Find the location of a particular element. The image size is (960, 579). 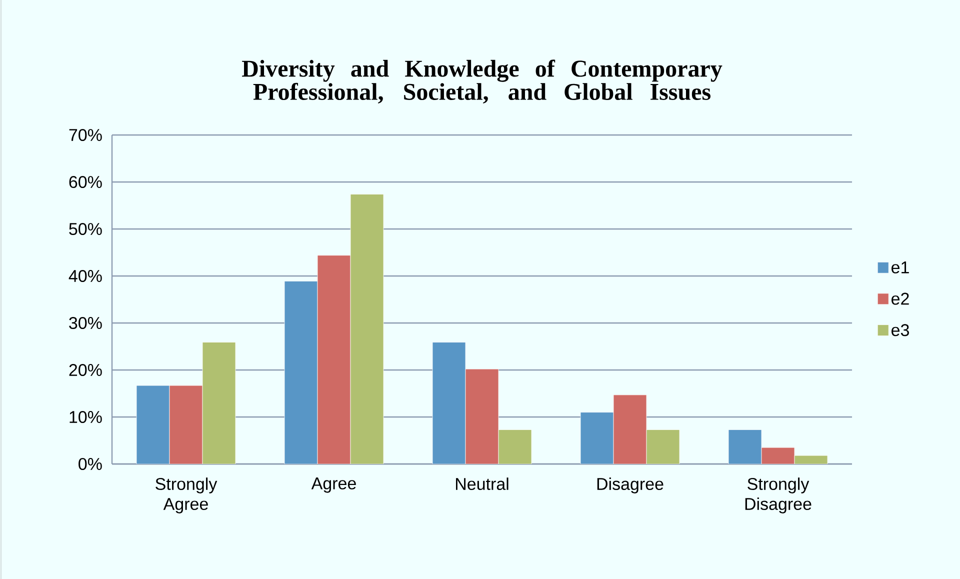

x-tick-label: Neutral is located at coordinates (482, 484).